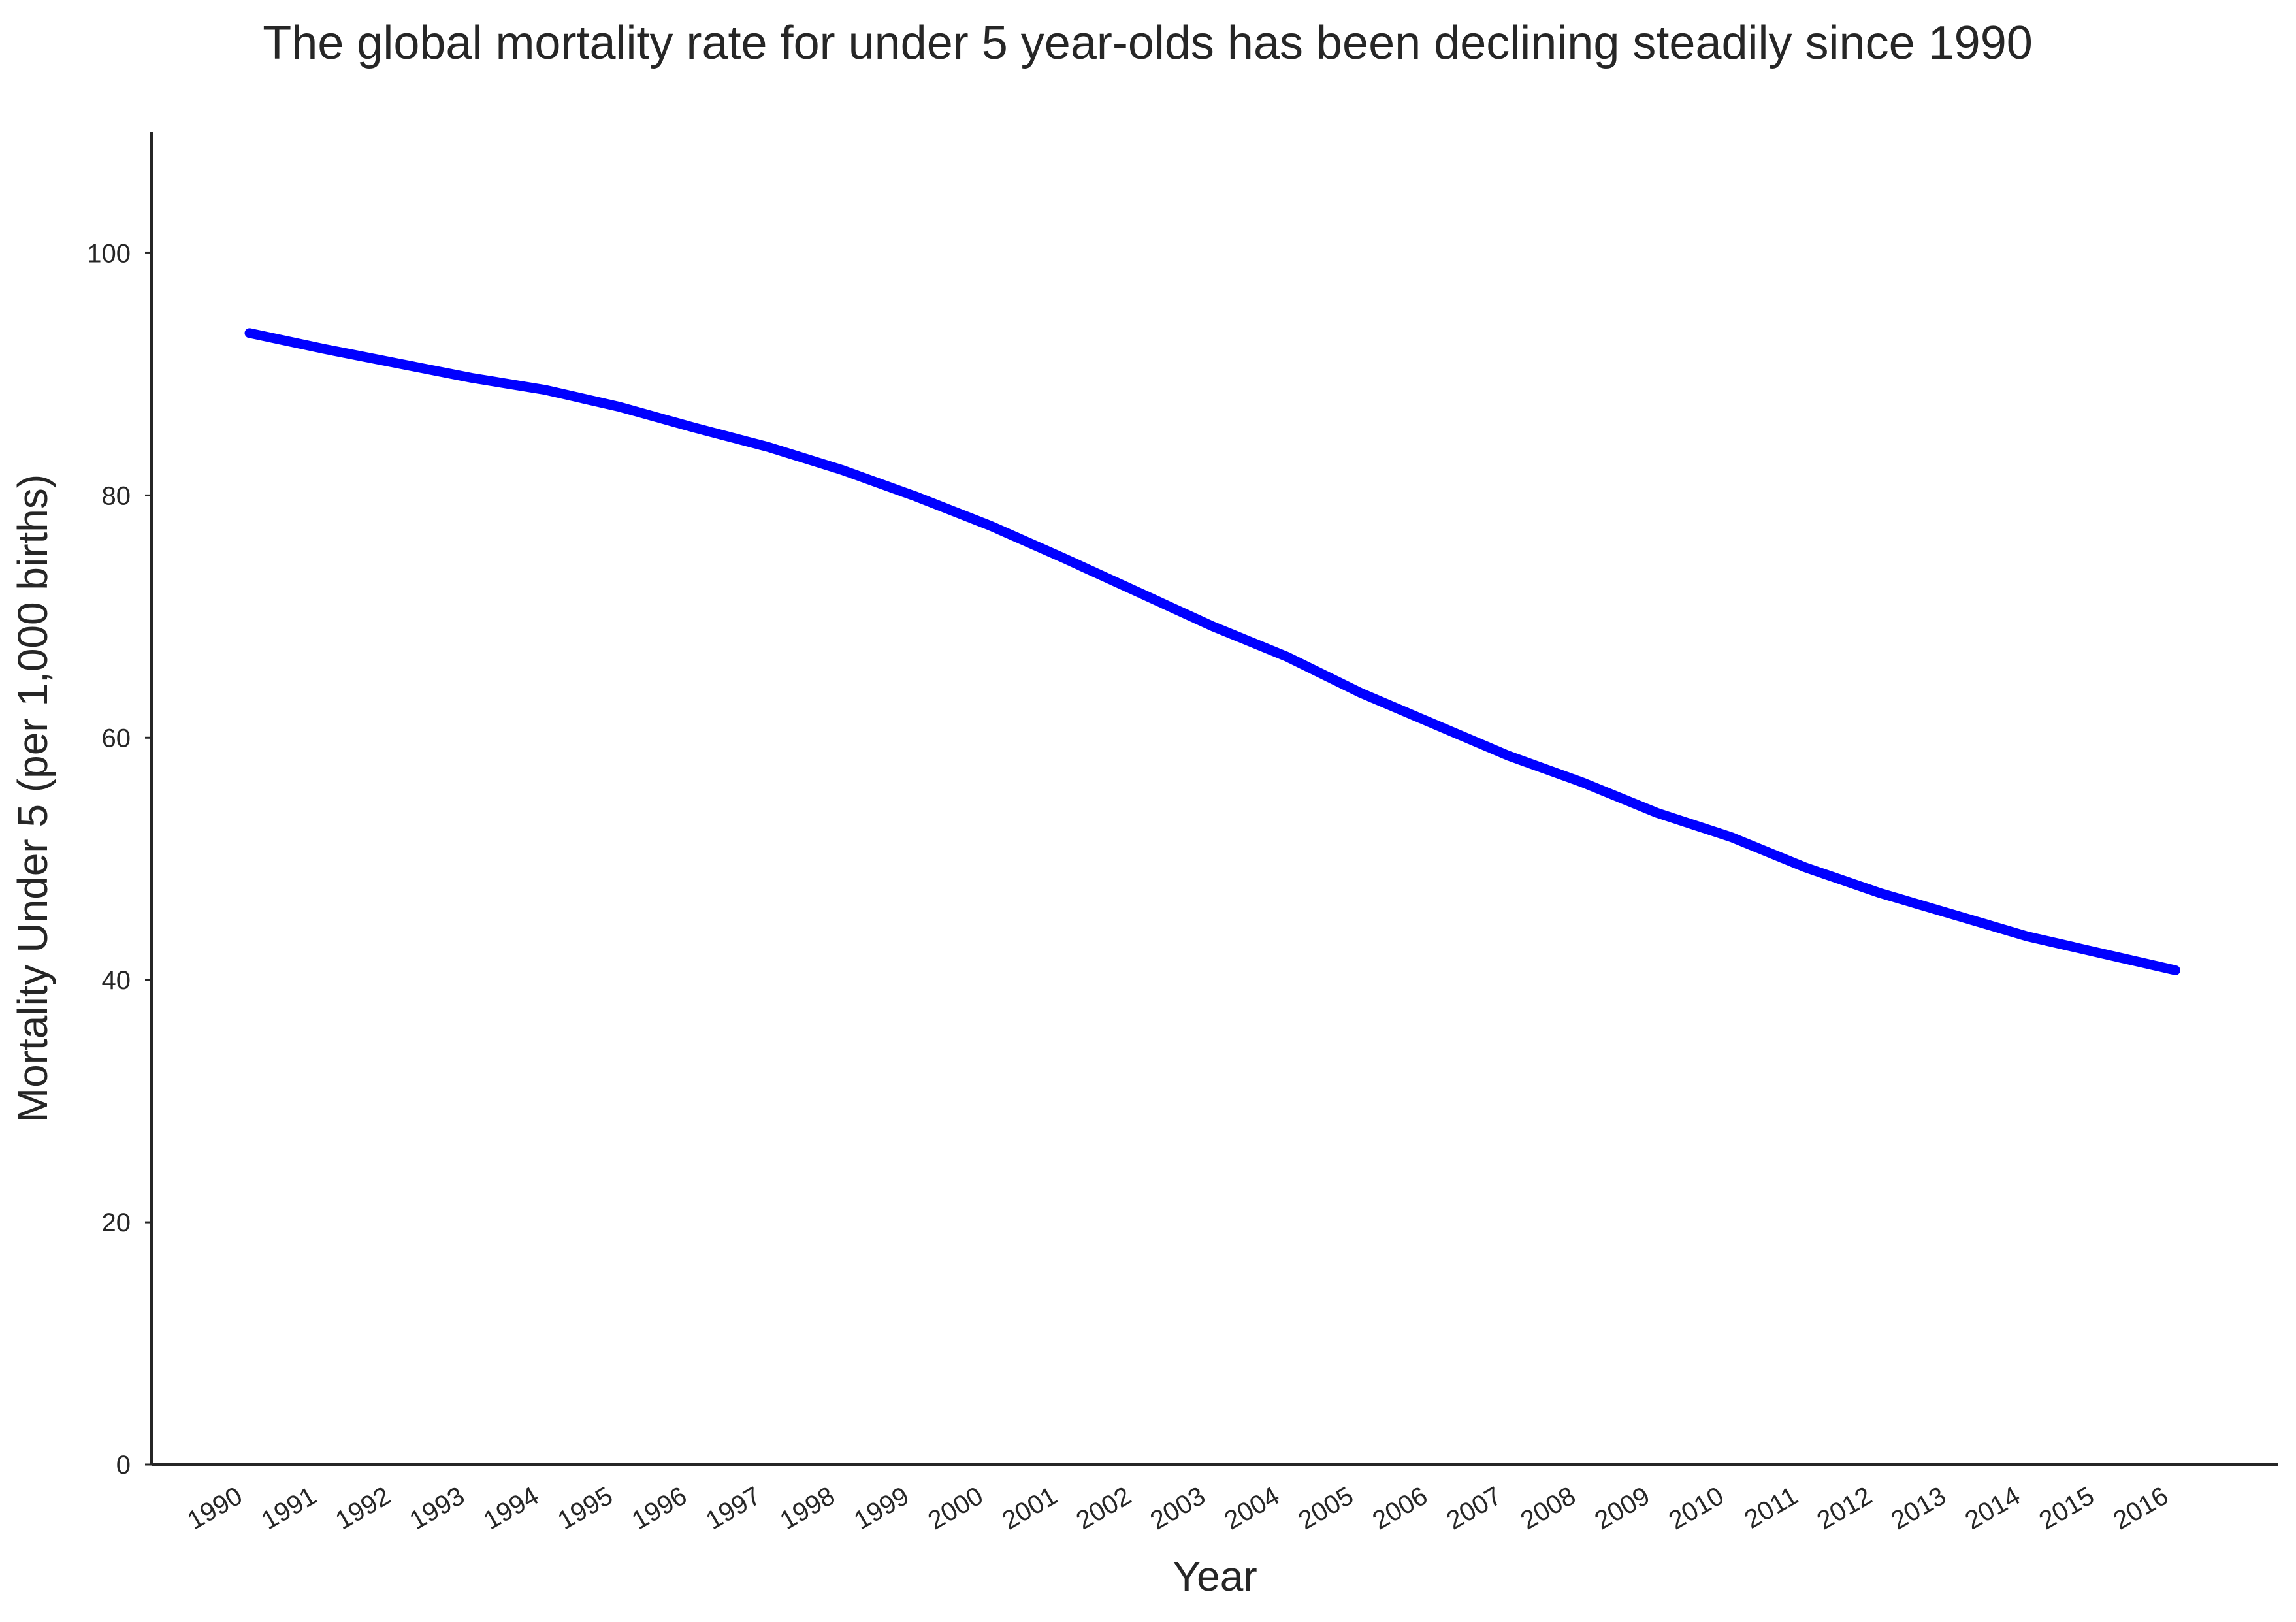  Describe the element at coordinates (511, 1509) in the screenshot. I see `x-tick-label: 1994` at that location.